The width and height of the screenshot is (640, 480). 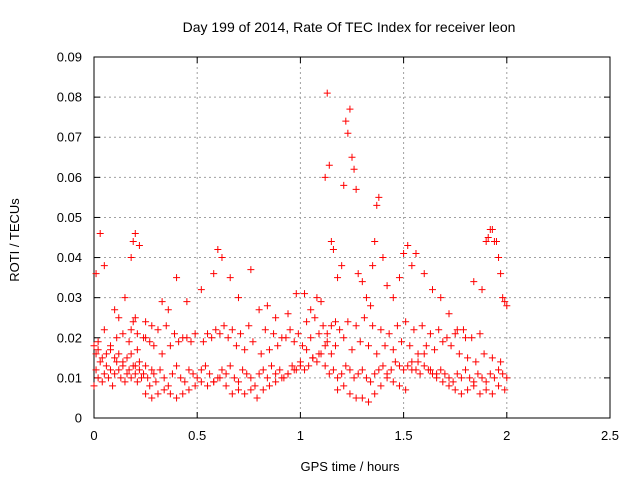 What do you see at coordinates (300, 435) in the screenshot?
I see `x-tick-label: 1` at bounding box center [300, 435].